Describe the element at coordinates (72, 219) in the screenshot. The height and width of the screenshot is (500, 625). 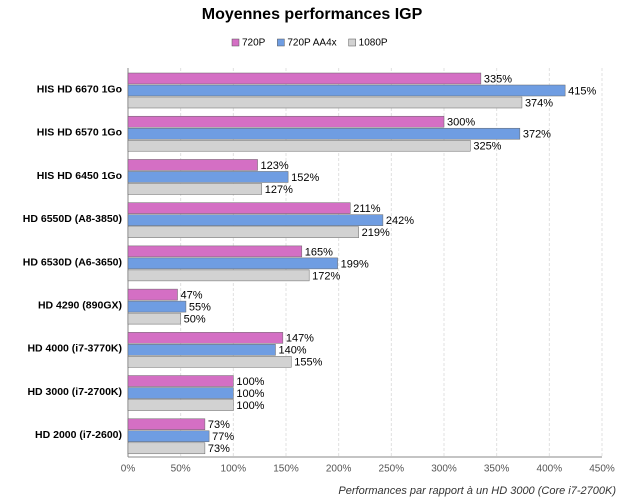
I see `y-tick-label: HD 6550D (A8-3850)` at that location.